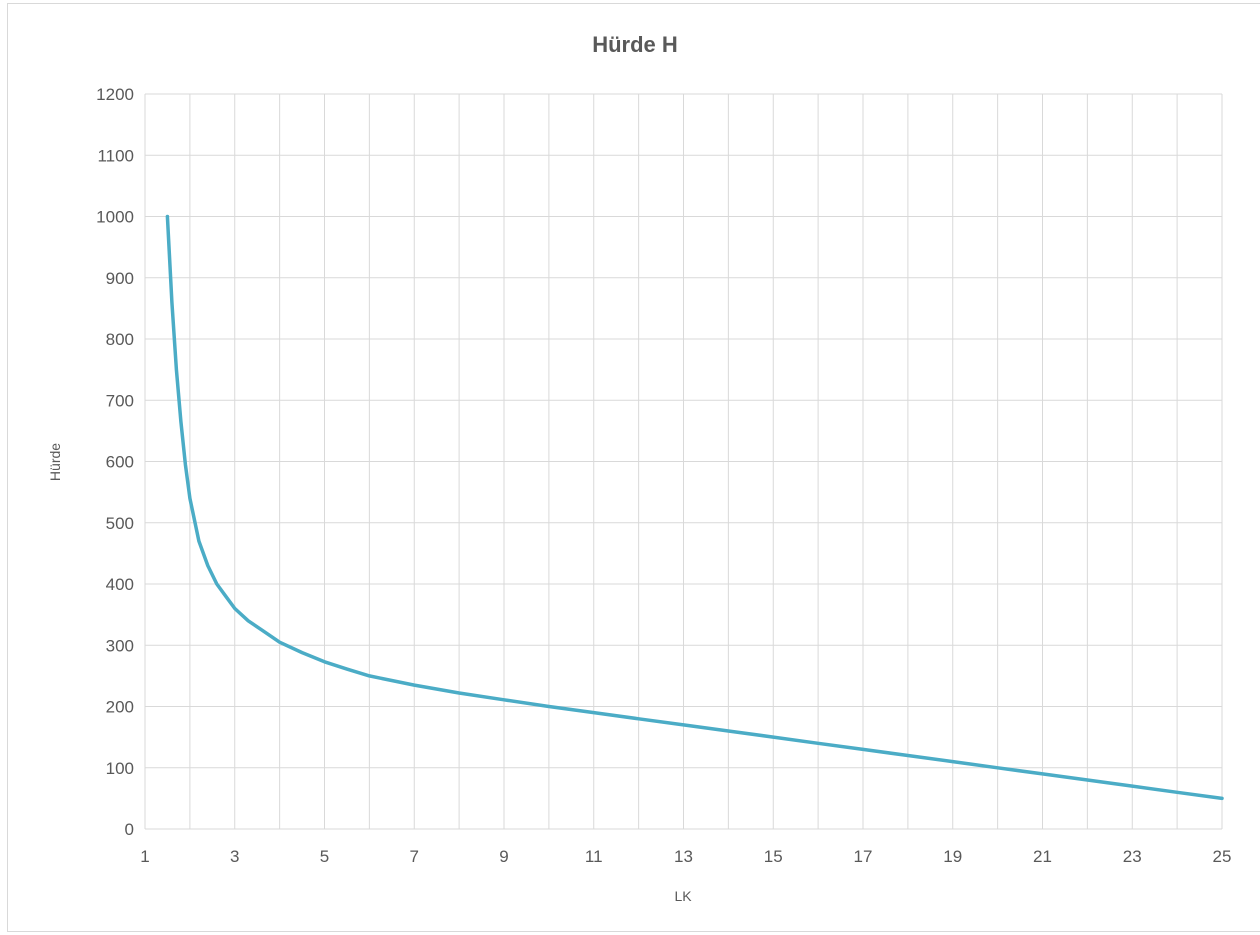 The image size is (1260, 935). I want to click on x-tick-label: 5, so click(324, 856).